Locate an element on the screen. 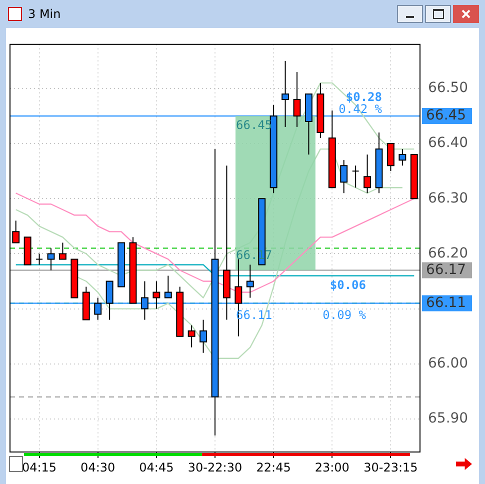 The width and height of the screenshot is (485, 484). x-tick-label: 23:00 is located at coordinates (332, 467).